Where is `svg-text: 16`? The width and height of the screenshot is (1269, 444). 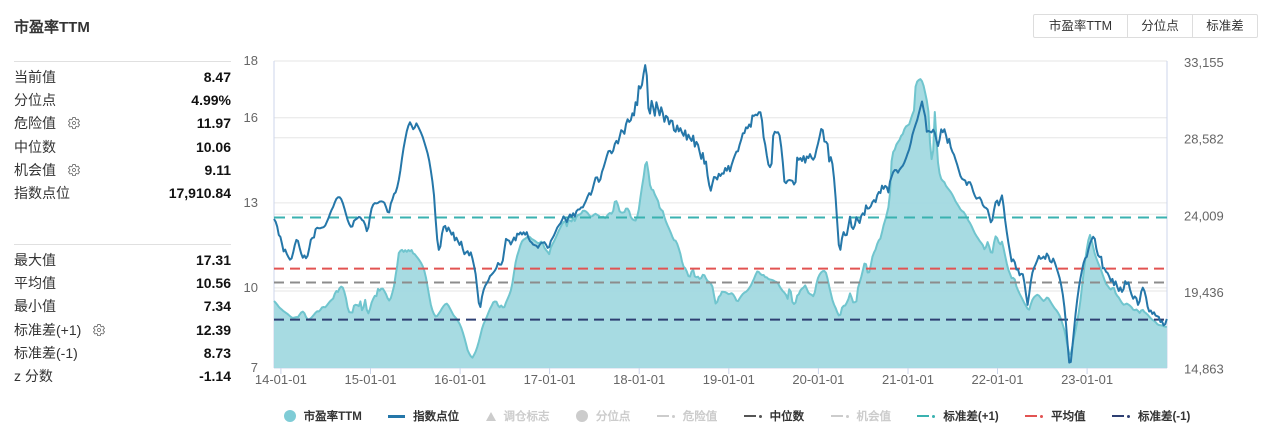
svg-text: 16 is located at coordinates (251, 117).